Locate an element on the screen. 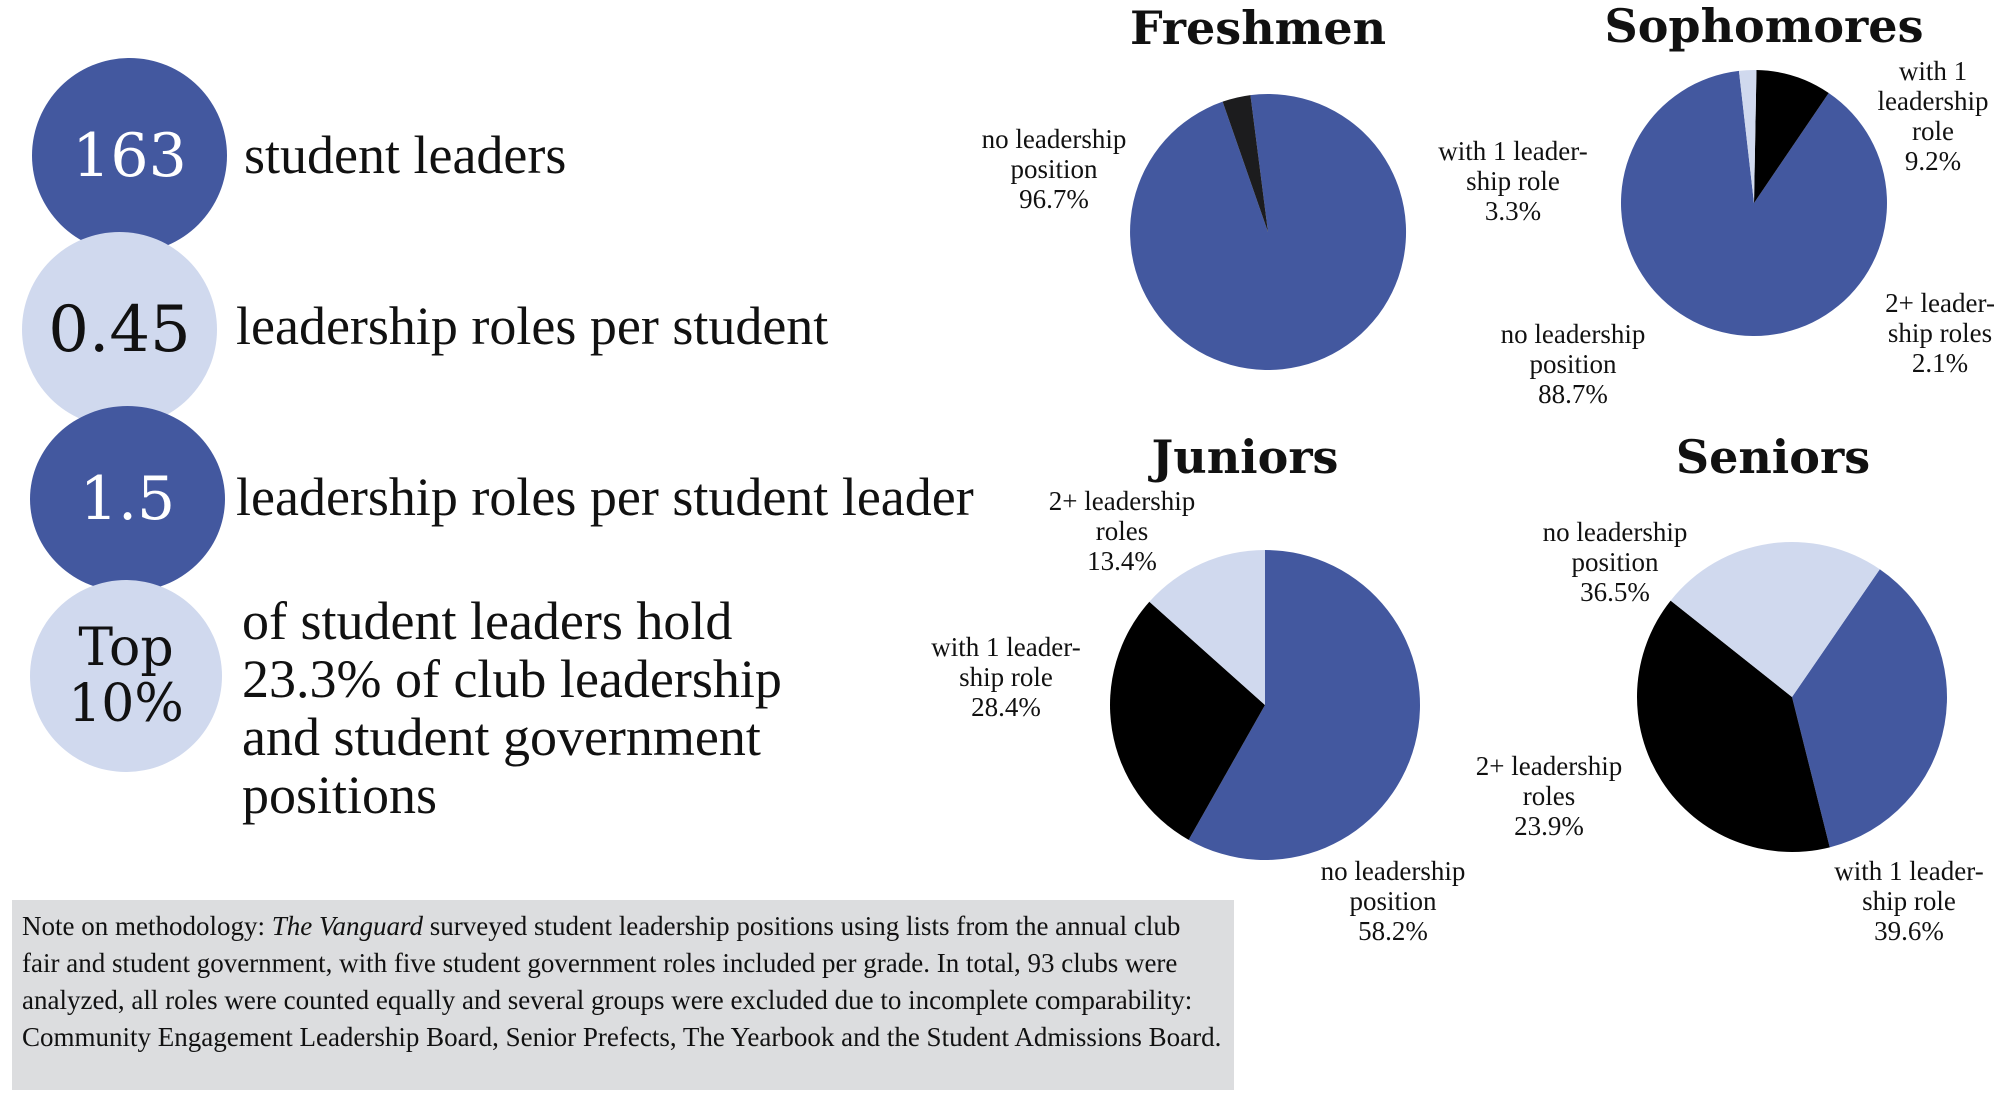 Image resolution: width=2001 pixels, height=1103 pixels. pie-value-label: 88.7% is located at coordinates (1573, 394).